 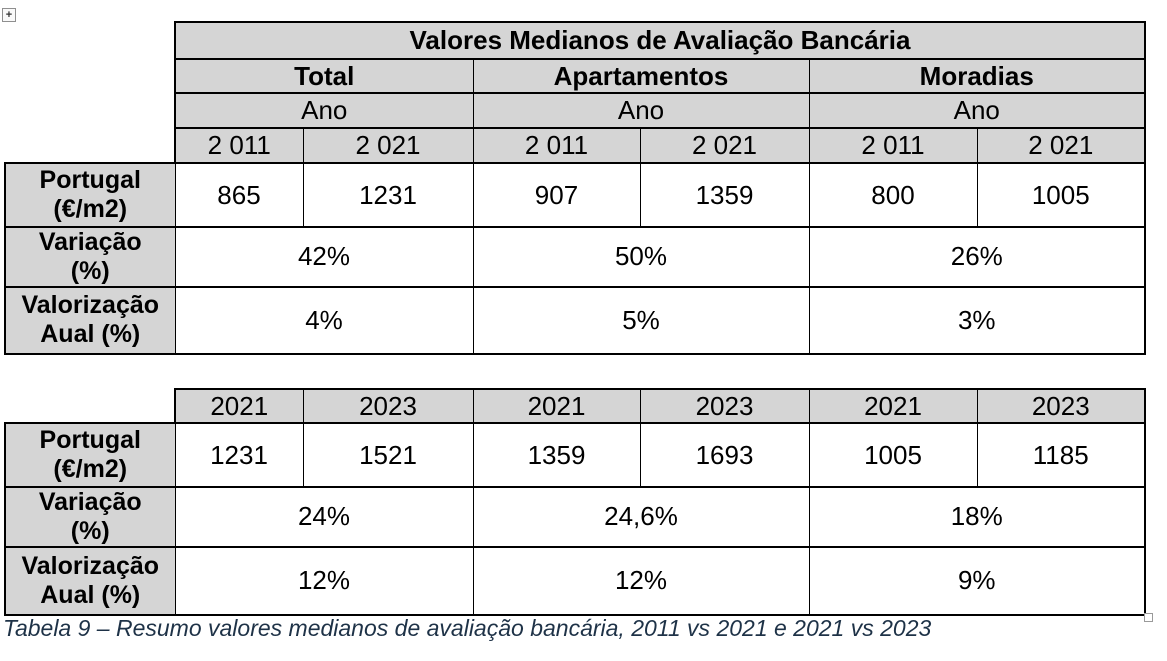 What do you see at coordinates (893, 195) in the screenshot?
I see `value-cell: 800` at bounding box center [893, 195].